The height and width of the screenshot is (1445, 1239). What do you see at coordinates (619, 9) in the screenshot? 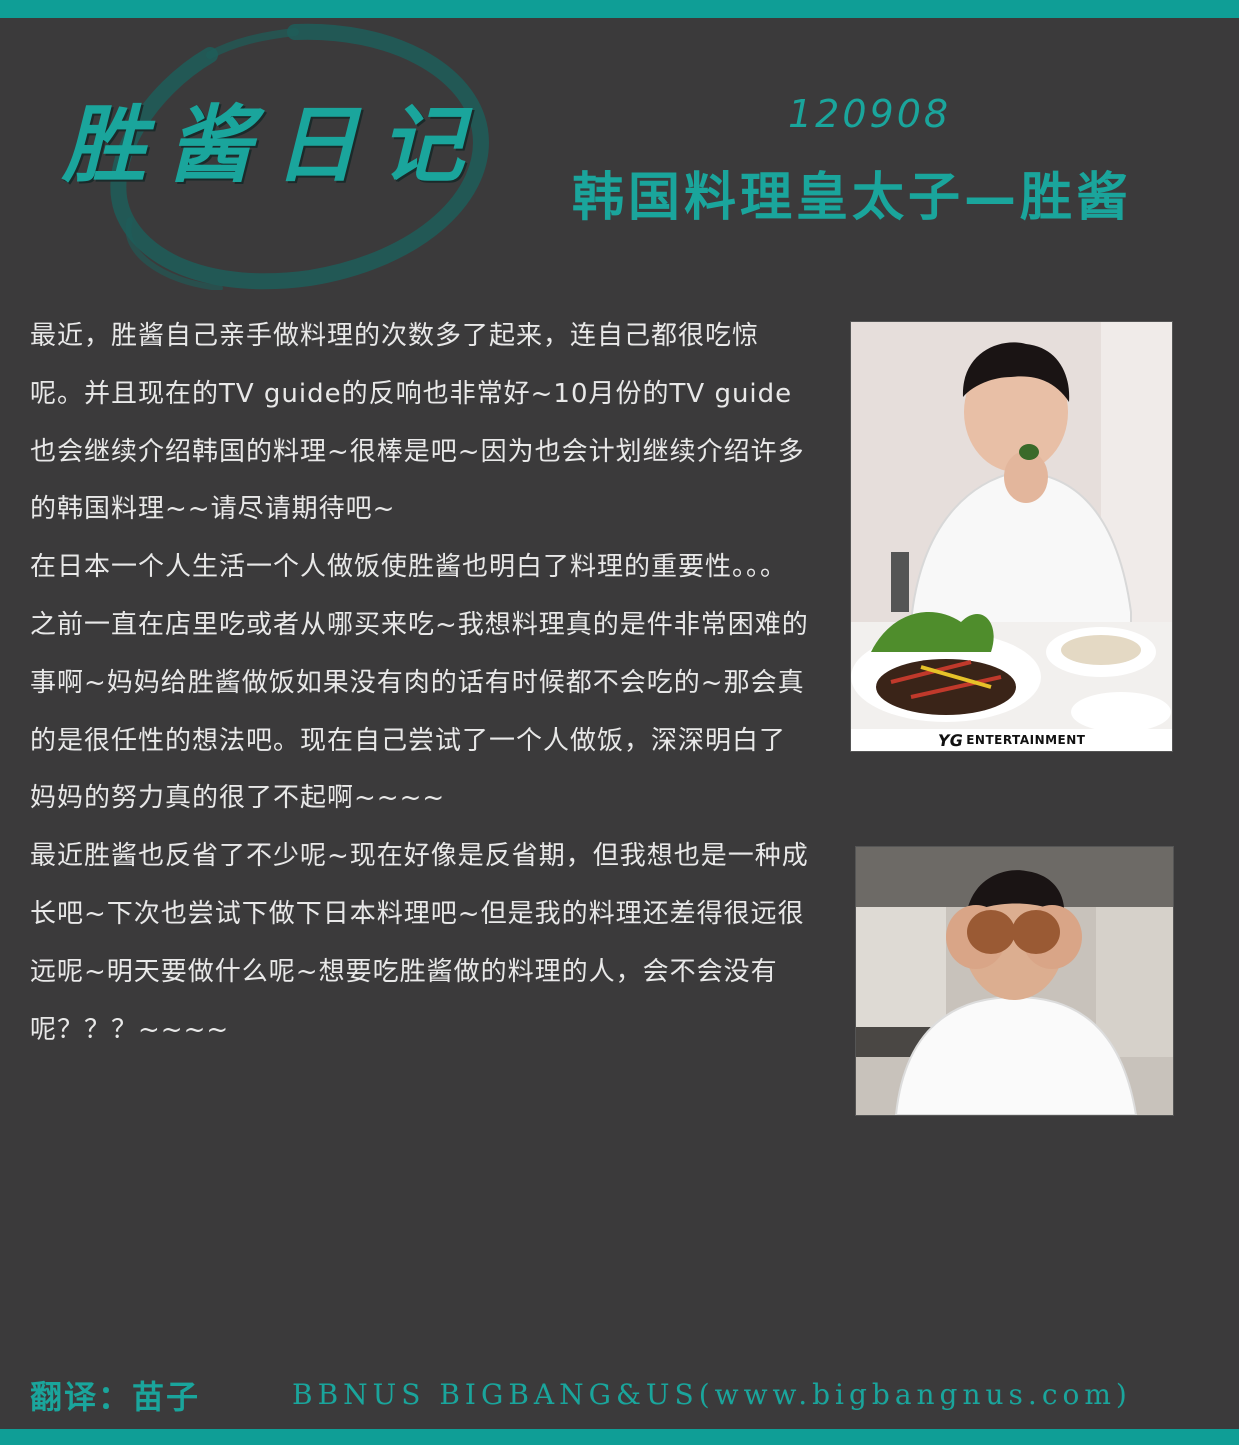
I see `top-accent-bar` at bounding box center [619, 9].